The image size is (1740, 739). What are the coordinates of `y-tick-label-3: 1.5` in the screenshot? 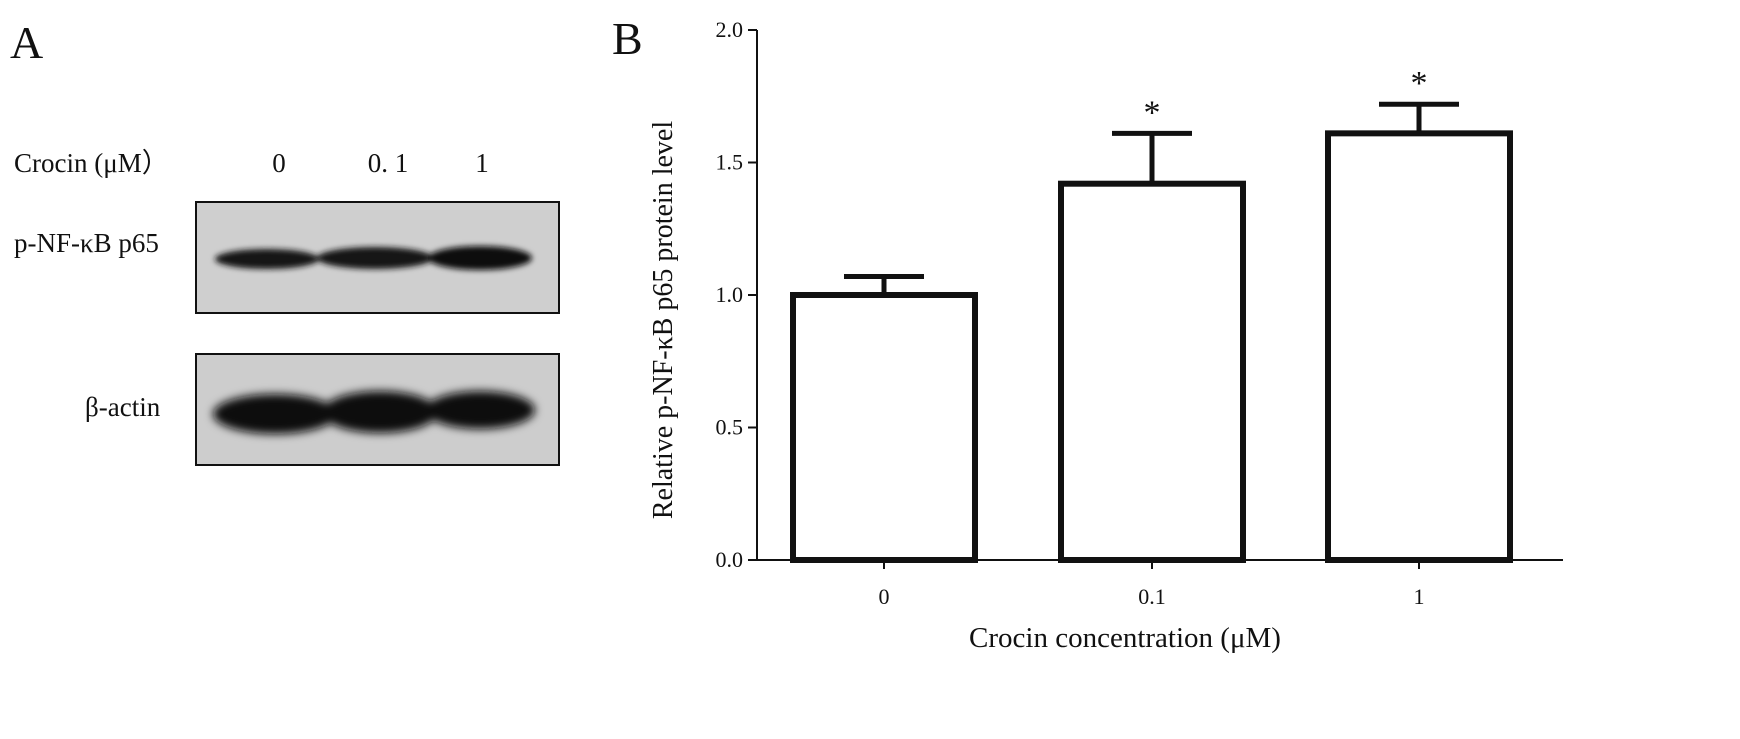 It's located at (730, 162).